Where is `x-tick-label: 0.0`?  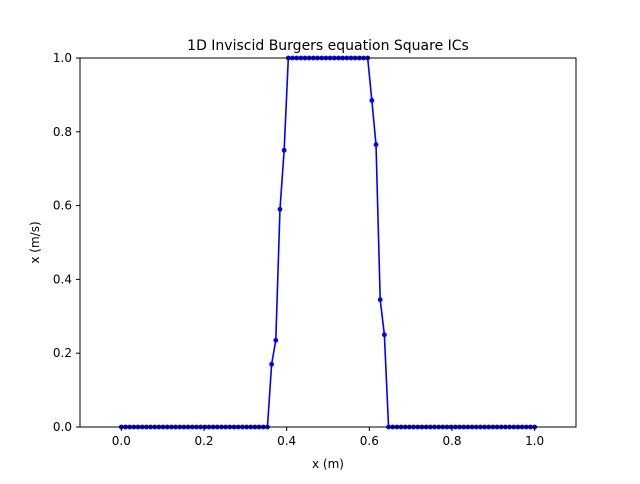
x-tick-label: 0.0 is located at coordinates (121, 441).